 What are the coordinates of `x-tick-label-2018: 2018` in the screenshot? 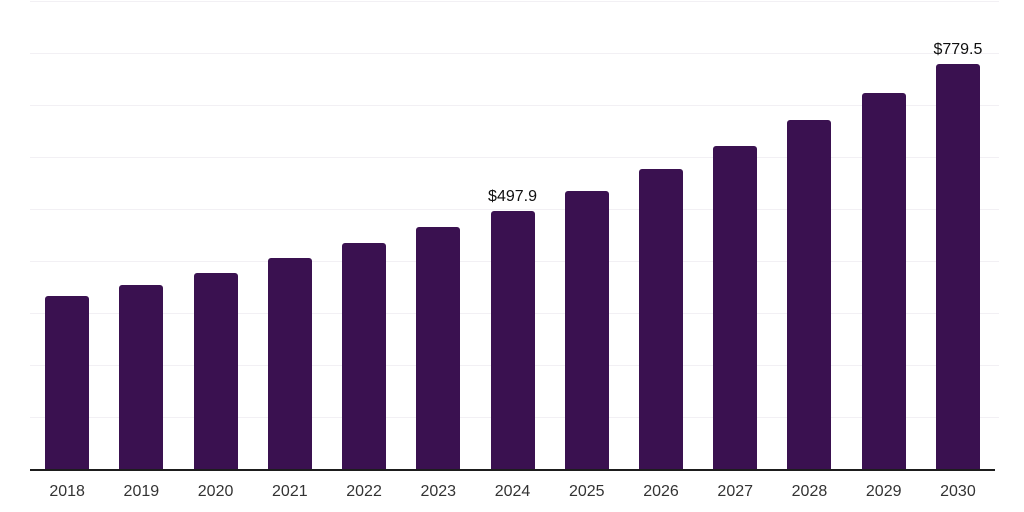 It's located at (67, 491).